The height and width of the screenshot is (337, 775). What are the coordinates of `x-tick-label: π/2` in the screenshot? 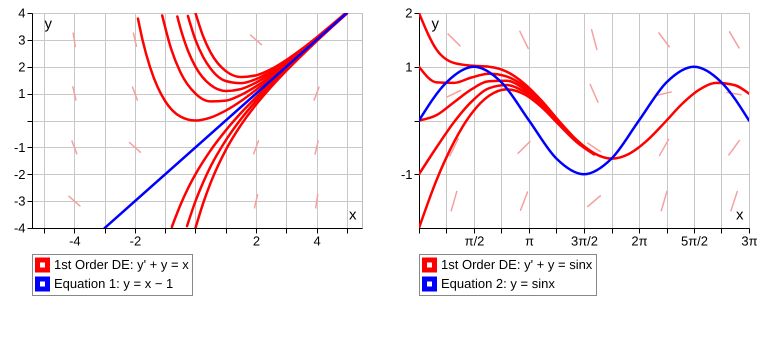 It's located at (474, 241).